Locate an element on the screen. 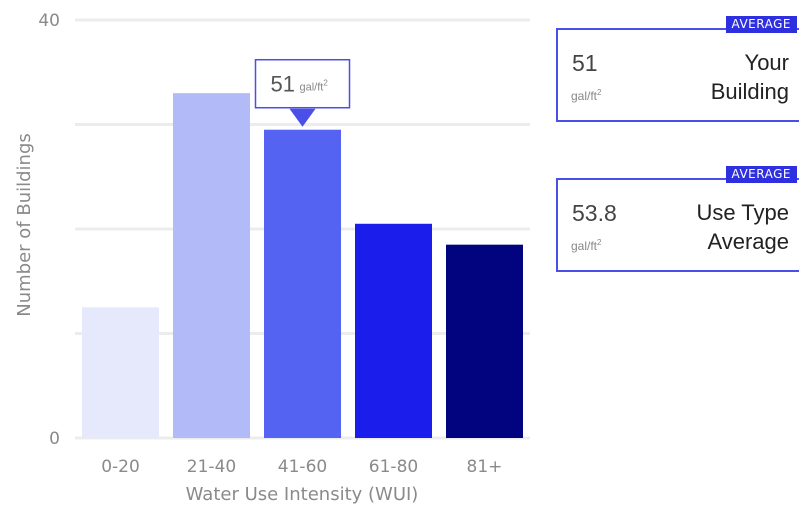 Image resolution: width=799 pixels, height=509 pixels. x-tick-labels: 0-20 21-40 41-60 61-80 81+ is located at coordinates (301, 467).